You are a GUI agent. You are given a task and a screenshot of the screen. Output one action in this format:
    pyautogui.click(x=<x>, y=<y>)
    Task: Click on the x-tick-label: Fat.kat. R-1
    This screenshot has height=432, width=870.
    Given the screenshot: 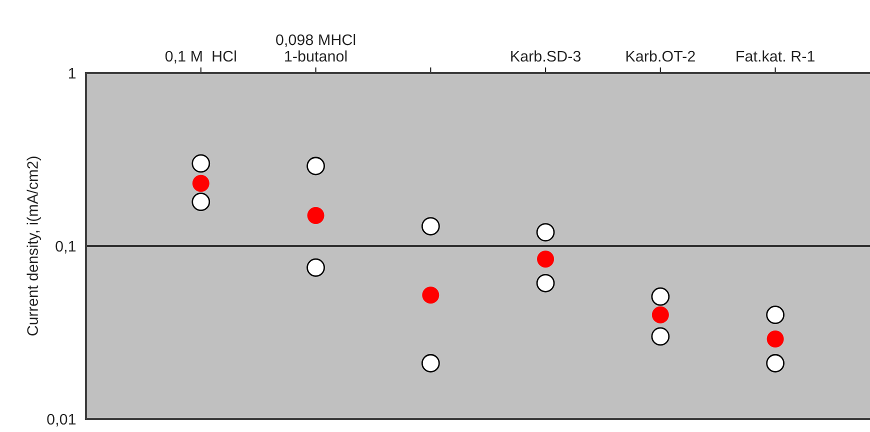 What is the action you would take?
    pyautogui.click(x=775, y=56)
    